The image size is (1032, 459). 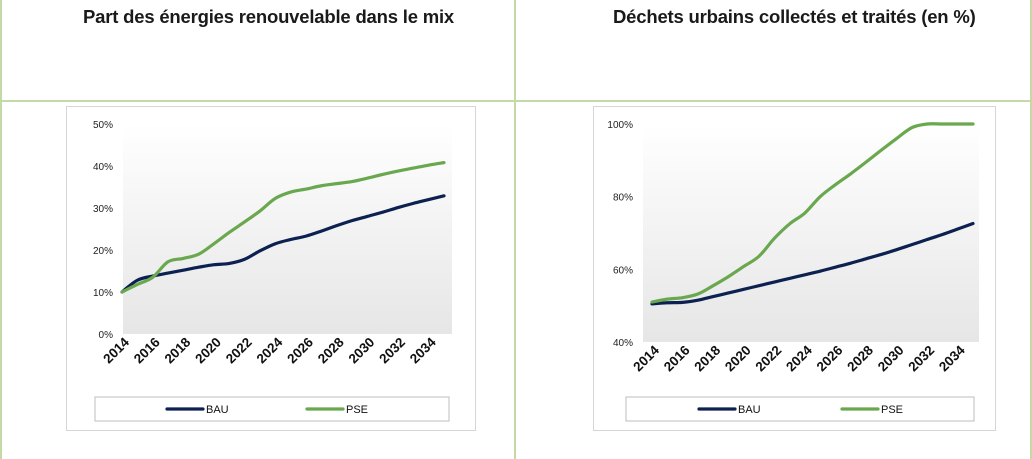 I want to click on table-border-middle, so click(x=515, y=229).